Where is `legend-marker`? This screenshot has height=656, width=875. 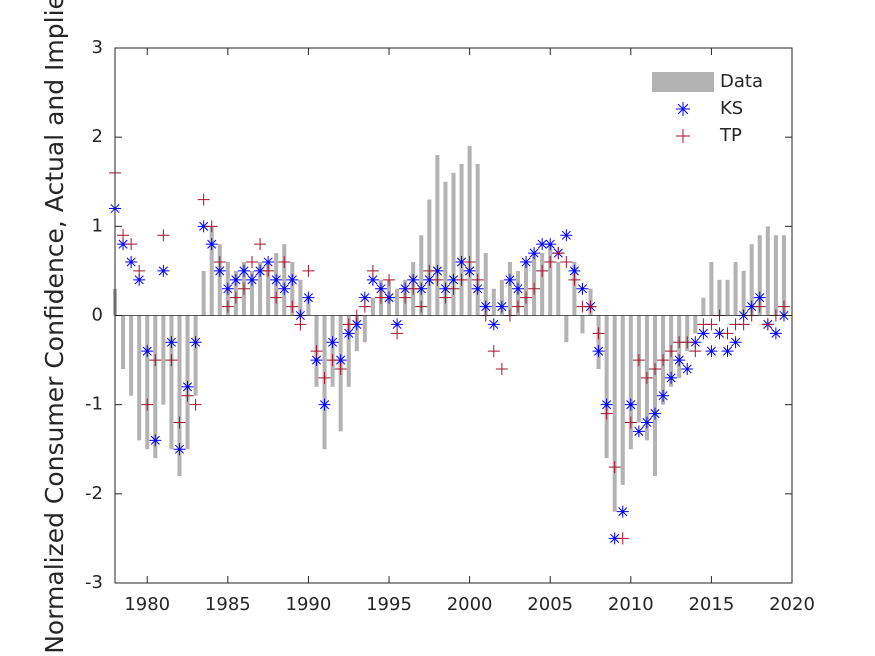
legend-marker is located at coordinates (683, 109).